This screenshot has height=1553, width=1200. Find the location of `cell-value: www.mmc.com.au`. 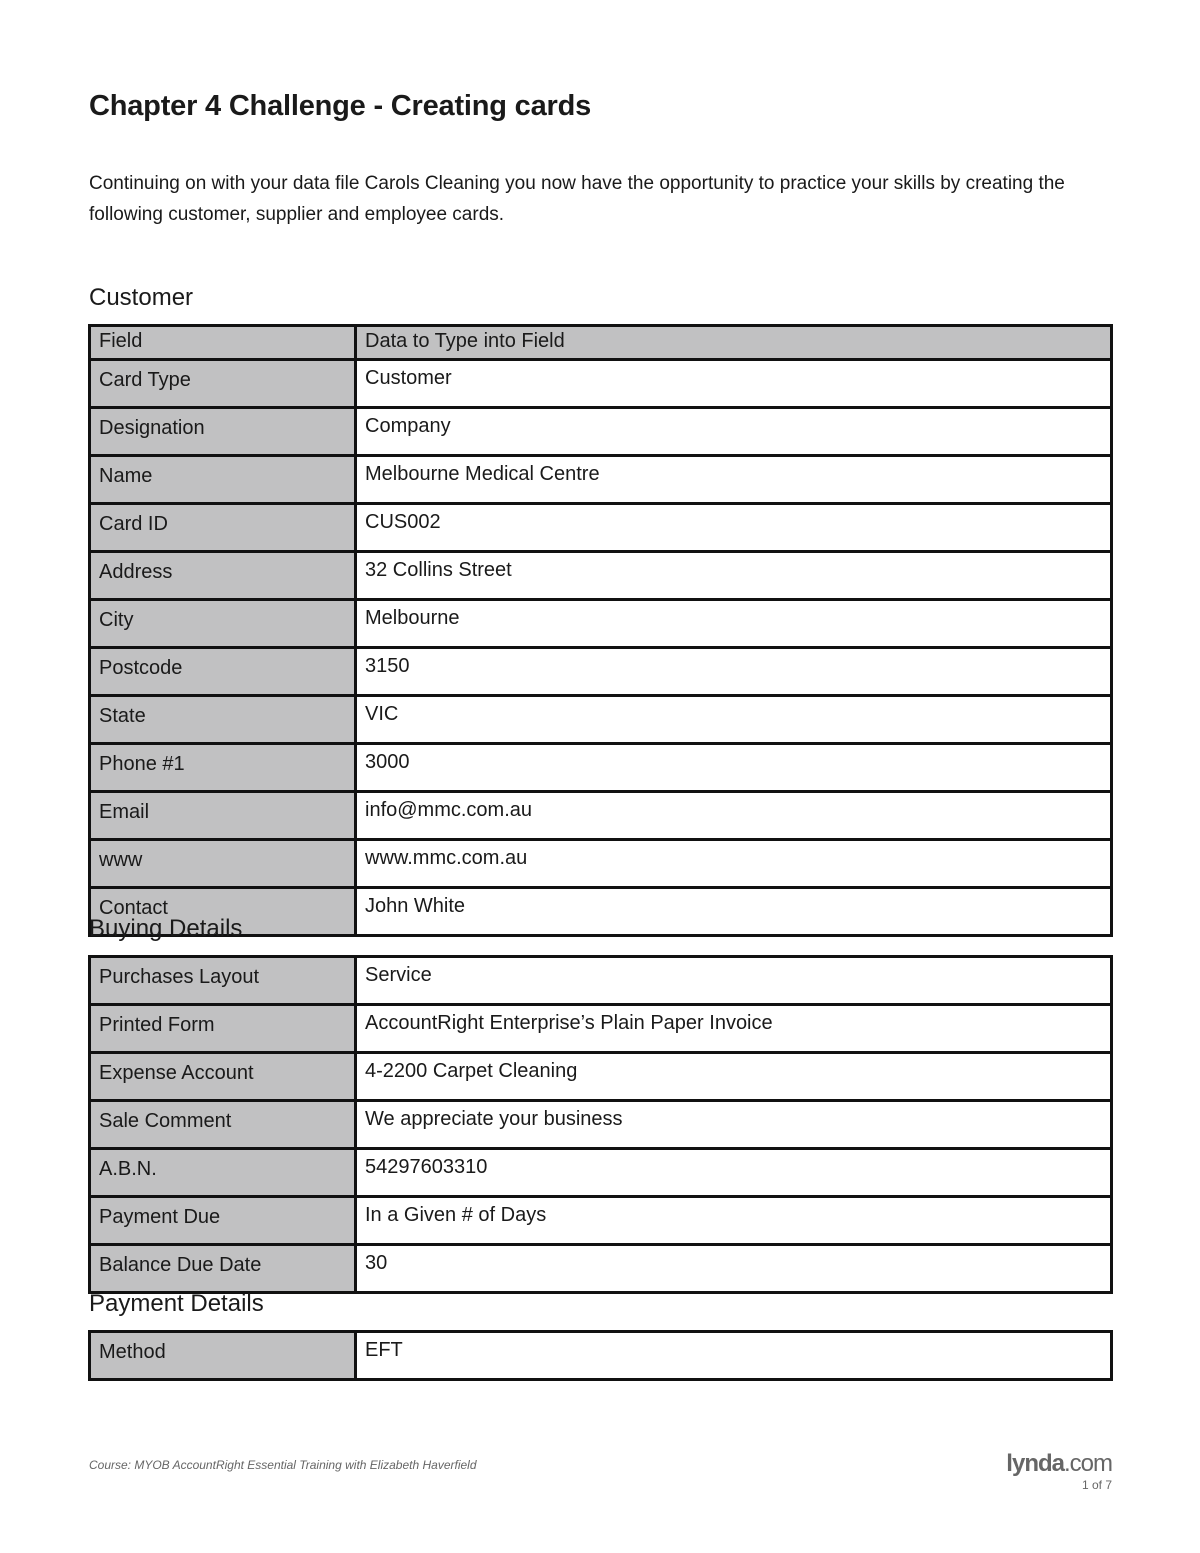

cell-value: www.mmc.com.au is located at coordinates (733, 863).